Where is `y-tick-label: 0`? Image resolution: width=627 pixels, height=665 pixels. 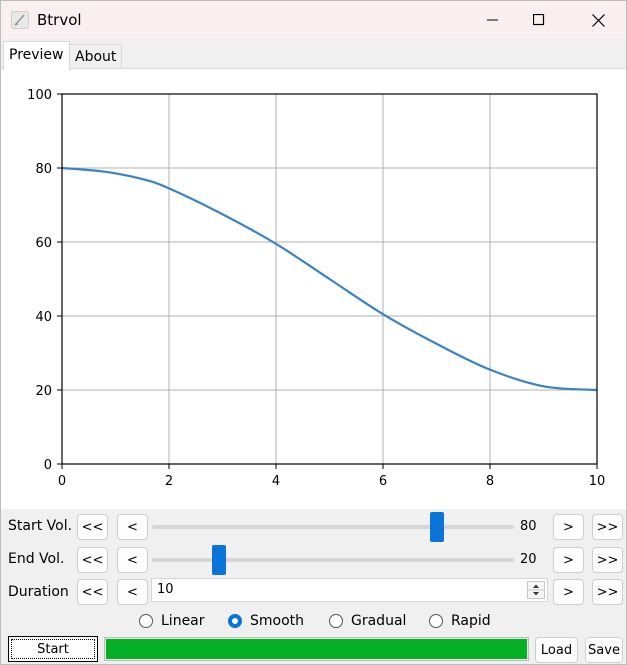
y-tick-label: 0 is located at coordinates (48, 465).